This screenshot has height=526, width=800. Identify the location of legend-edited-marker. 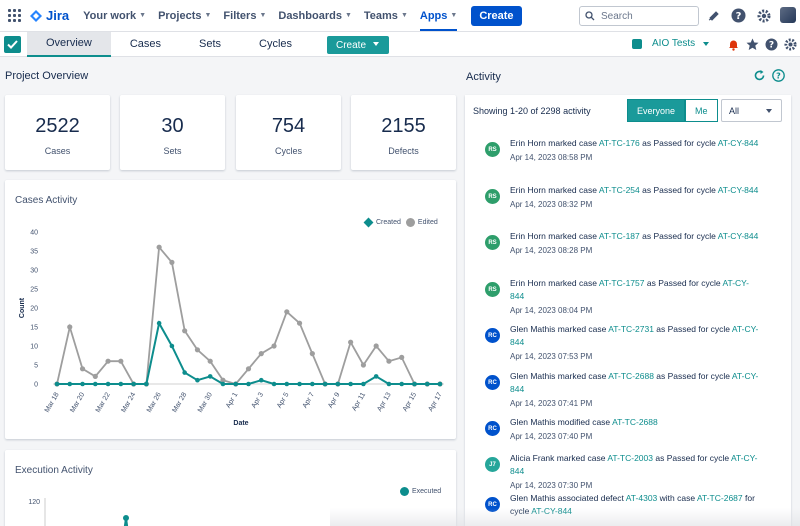
(410, 222).